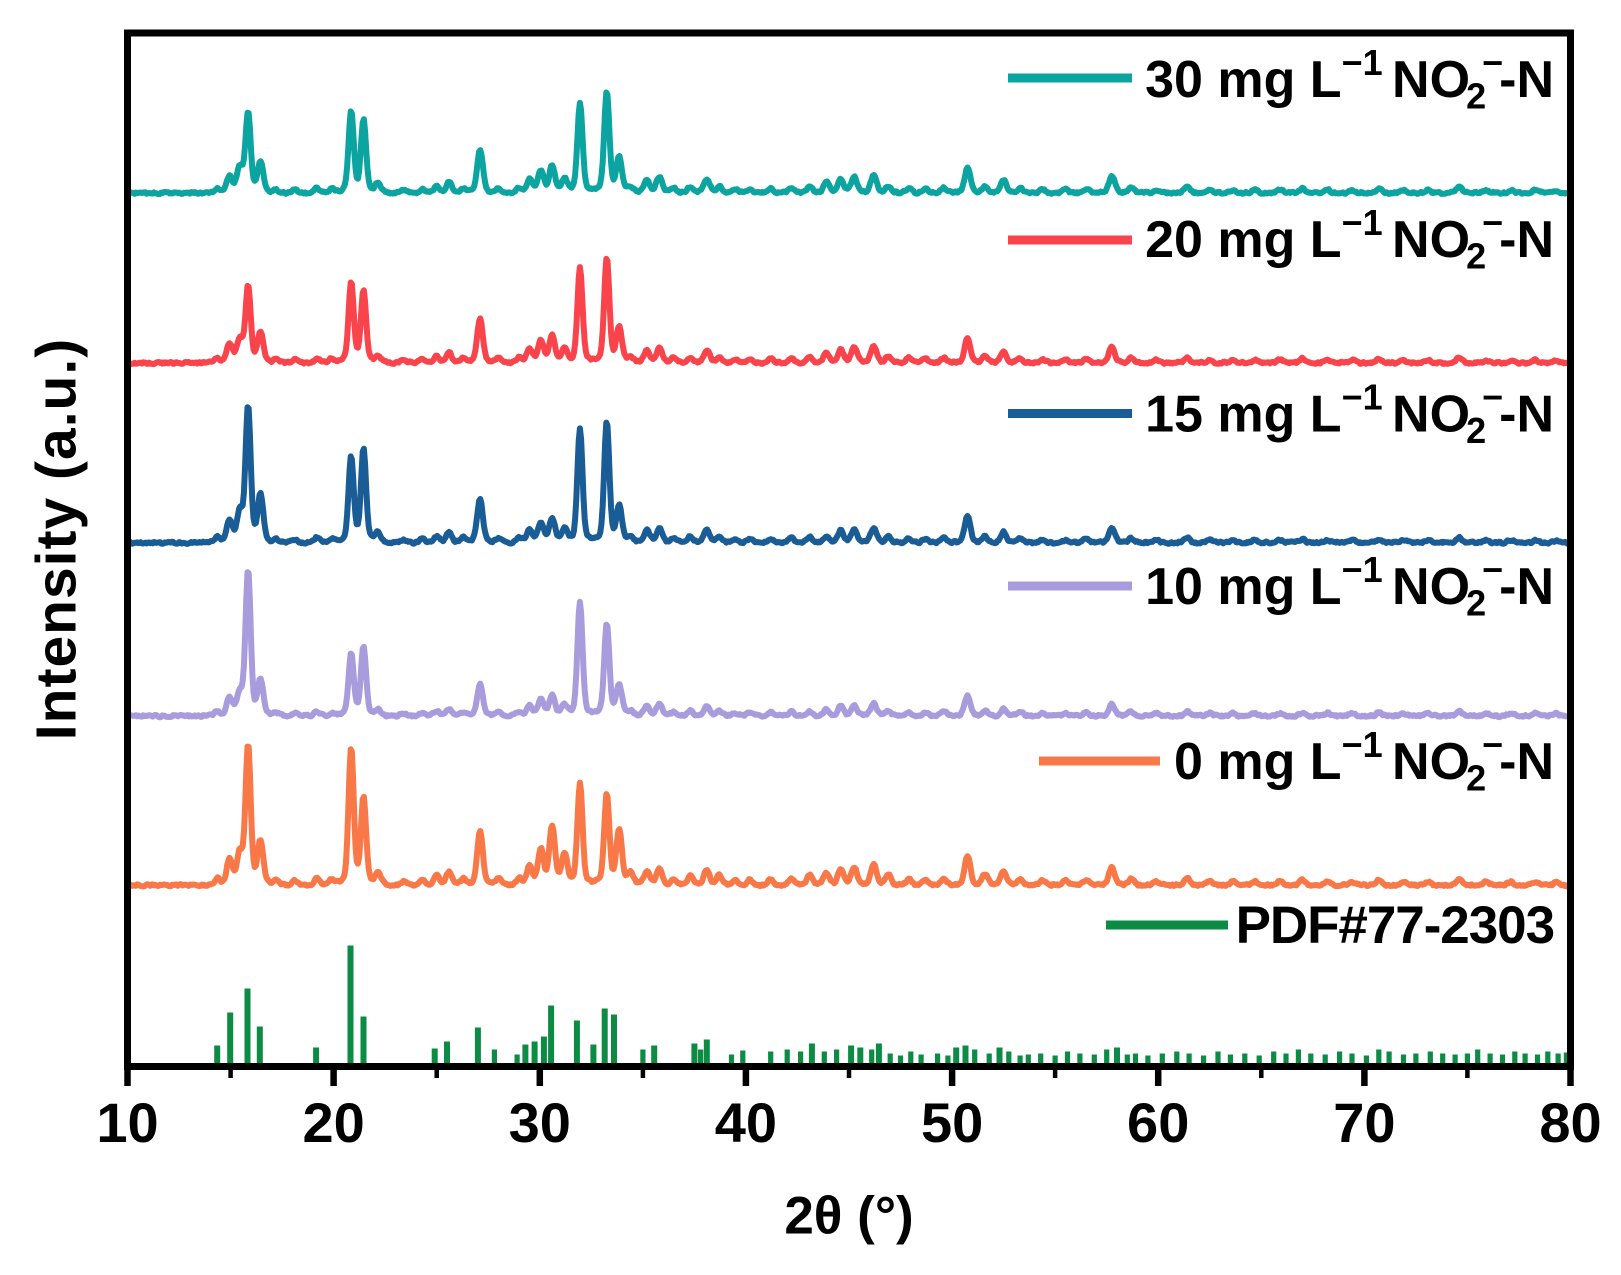 The height and width of the screenshot is (1275, 1621). Describe the element at coordinates (1395, 925) in the screenshot. I see `svg-text: PDF#77-2303` at that location.